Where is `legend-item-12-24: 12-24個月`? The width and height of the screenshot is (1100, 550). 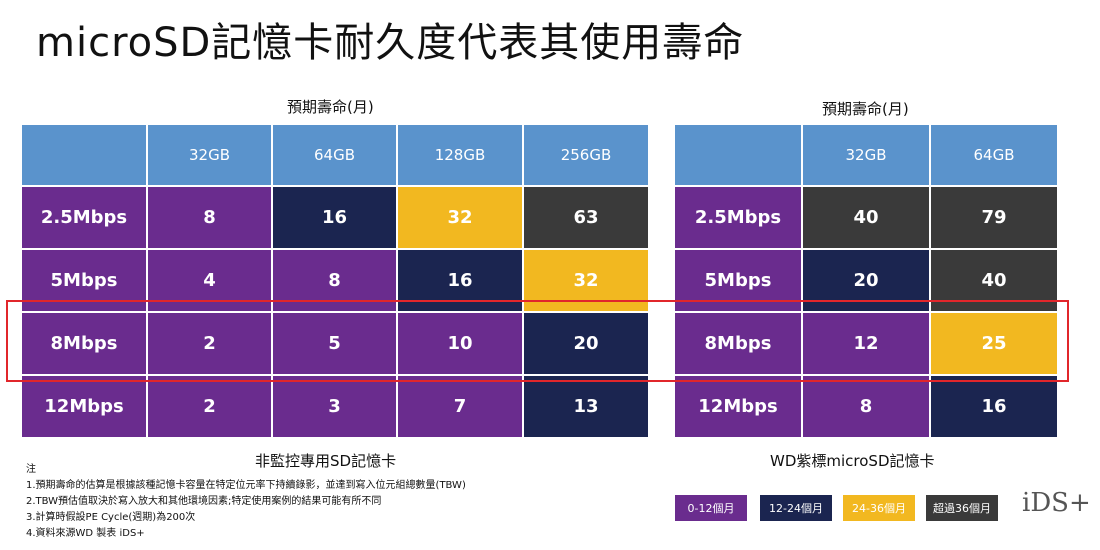
legend-item-12-24: 12-24個月 is located at coordinates (796, 508).